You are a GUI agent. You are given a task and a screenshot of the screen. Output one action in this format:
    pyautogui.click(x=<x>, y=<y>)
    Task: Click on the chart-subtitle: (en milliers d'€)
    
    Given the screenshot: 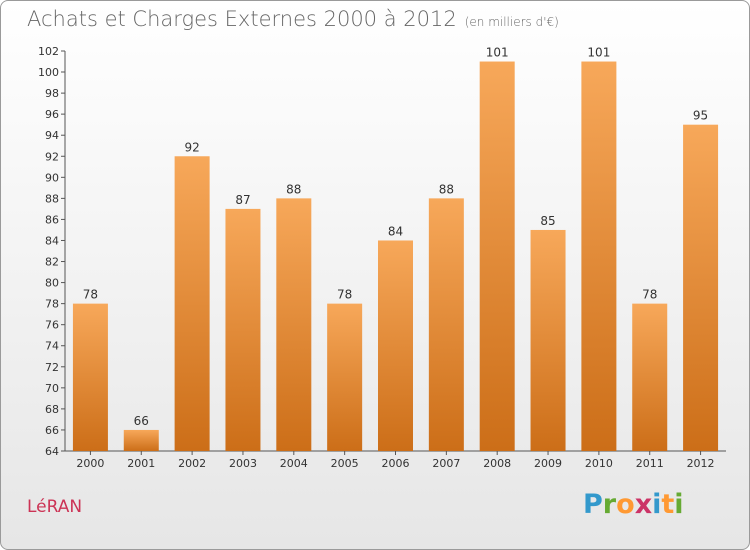 What is the action you would take?
    pyautogui.click(x=511, y=22)
    